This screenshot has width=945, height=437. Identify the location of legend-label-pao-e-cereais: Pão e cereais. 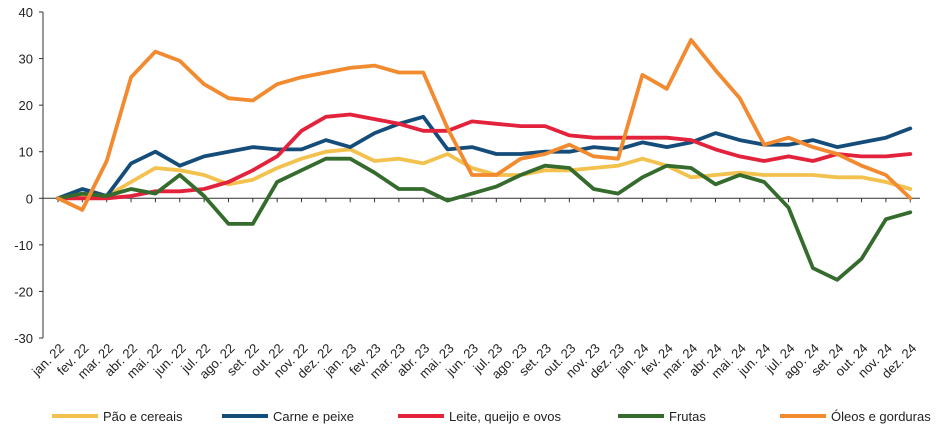
(143, 416).